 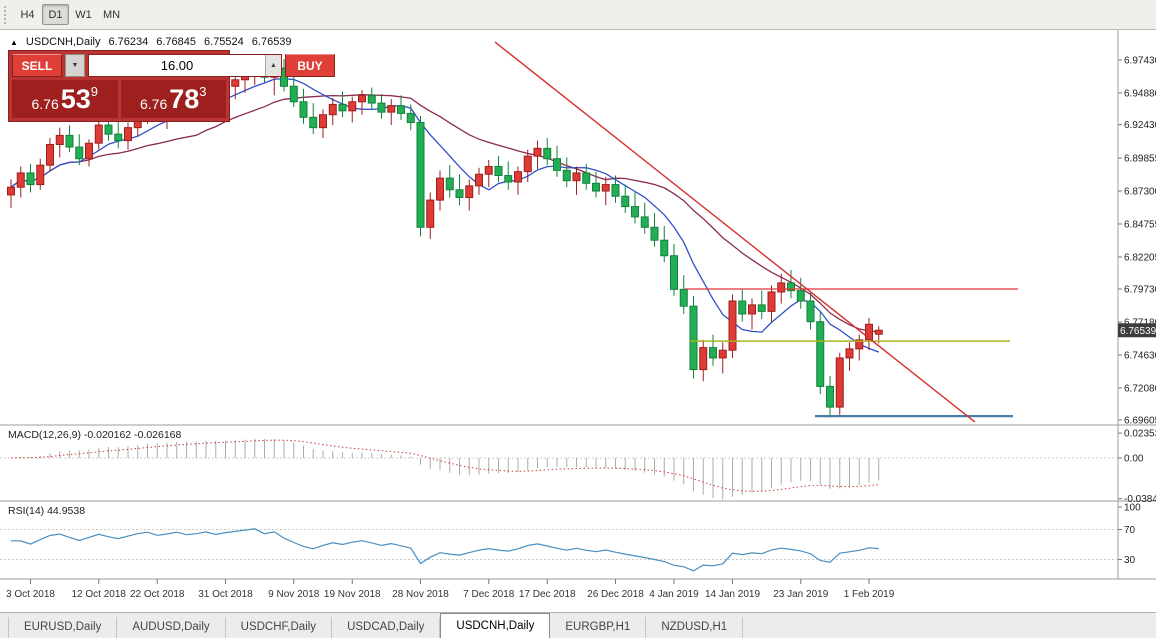 I want to click on tab-usdcnh-daily: USDCNH,Daily, so click(x=495, y=625).